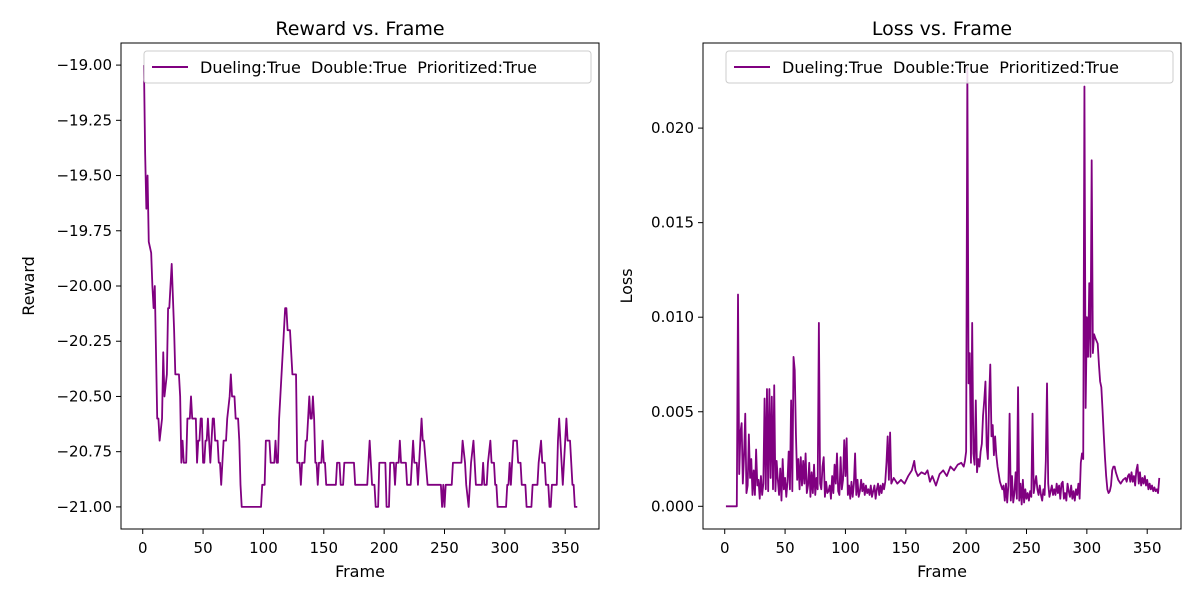 This screenshot has width=1200, height=604. Describe the element at coordinates (505, 548) in the screenshot. I see `reward-x-tick-label: 300` at that location.